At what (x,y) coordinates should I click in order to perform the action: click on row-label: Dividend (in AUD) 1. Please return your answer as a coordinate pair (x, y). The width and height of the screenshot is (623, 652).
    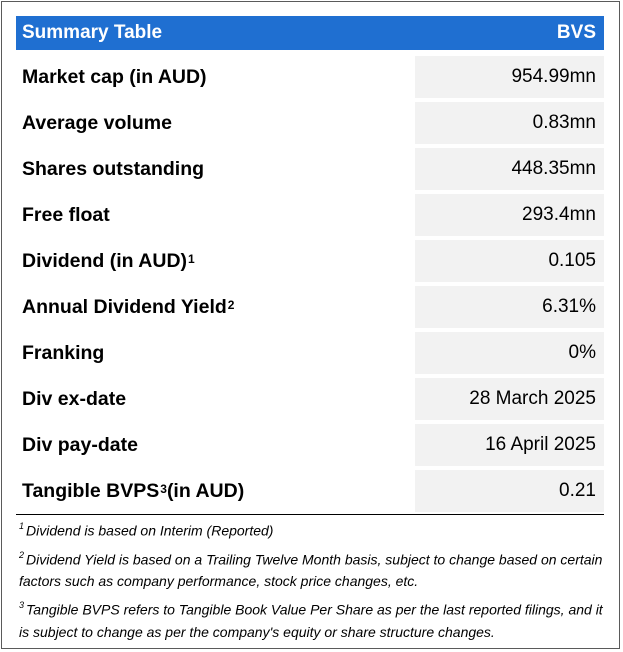
    Looking at the image, I should click on (108, 260).